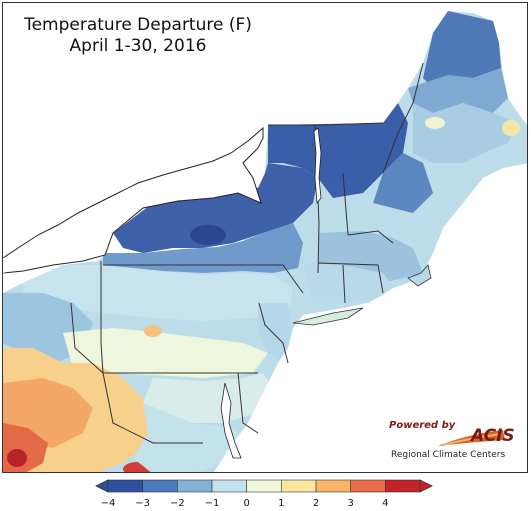  I want to click on cold-spot-ny, so click(208, 235).